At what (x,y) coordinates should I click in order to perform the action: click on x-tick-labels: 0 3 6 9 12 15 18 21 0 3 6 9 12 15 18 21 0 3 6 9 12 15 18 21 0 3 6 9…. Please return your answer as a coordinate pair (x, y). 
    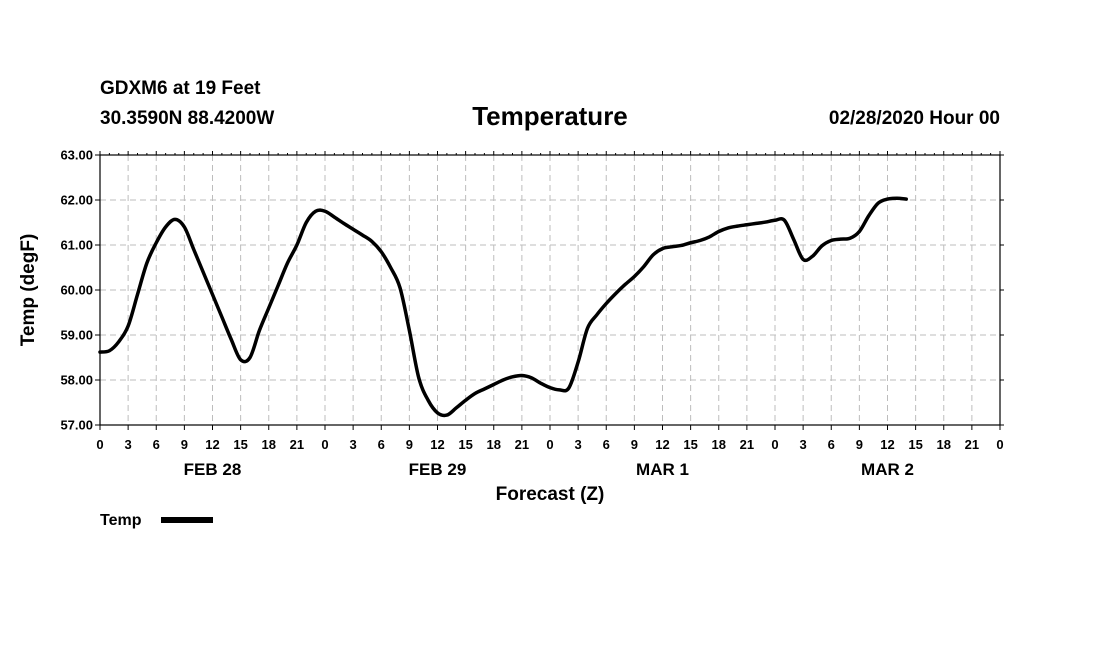
    Looking at the image, I should click on (549, 444).